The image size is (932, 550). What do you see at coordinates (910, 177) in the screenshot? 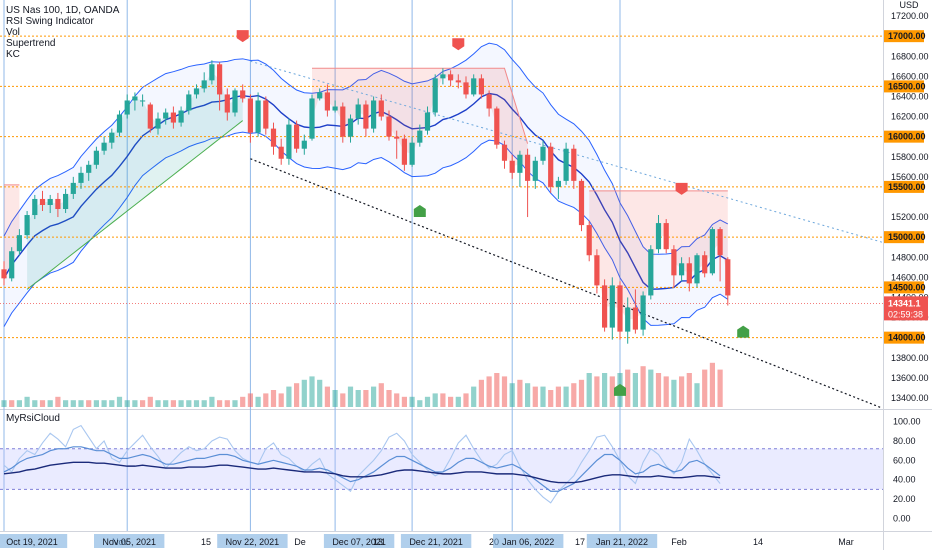
I see `price-tick-label: 15600.00` at bounding box center [910, 177].